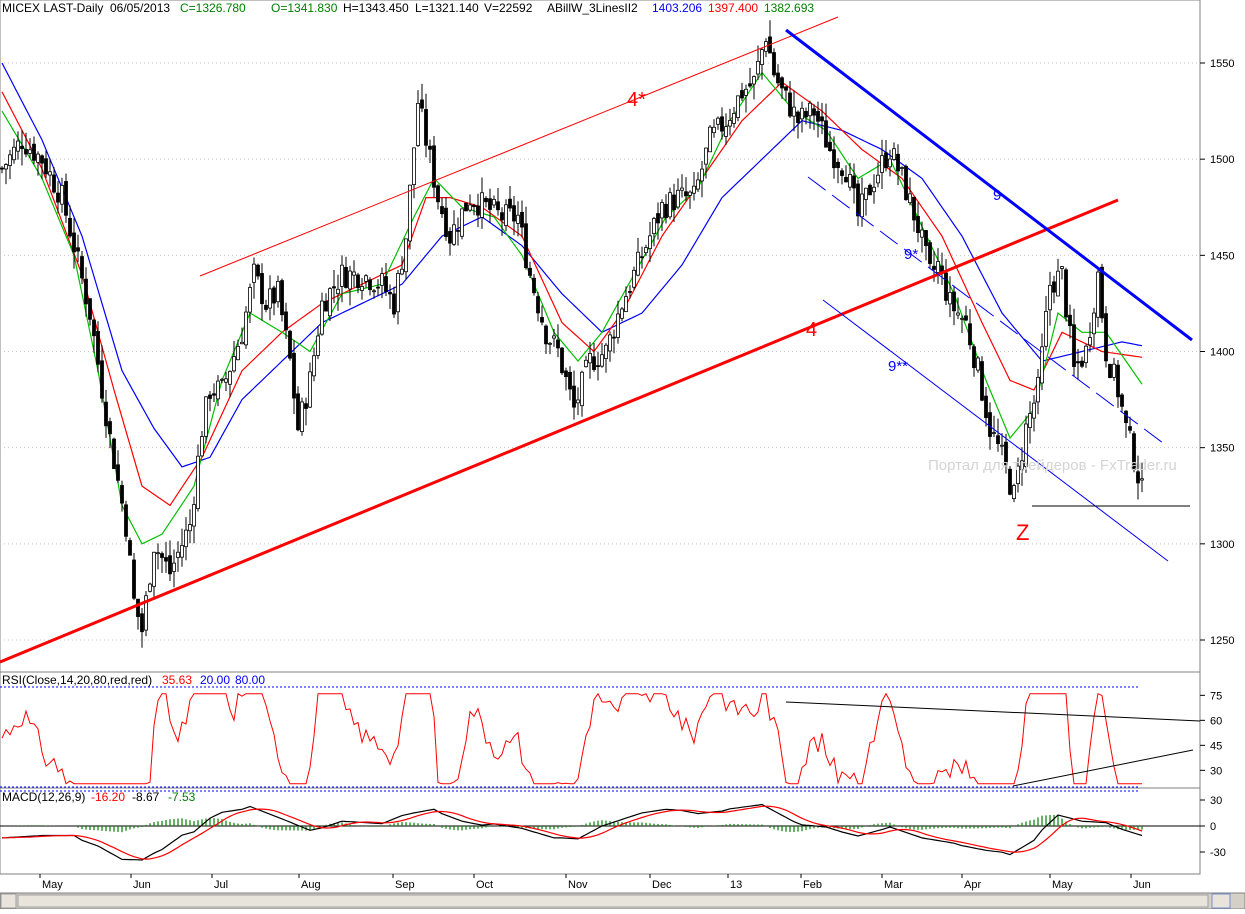  Describe the element at coordinates (613, 901) in the screenshot. I see `scroll-thumb` at that location.